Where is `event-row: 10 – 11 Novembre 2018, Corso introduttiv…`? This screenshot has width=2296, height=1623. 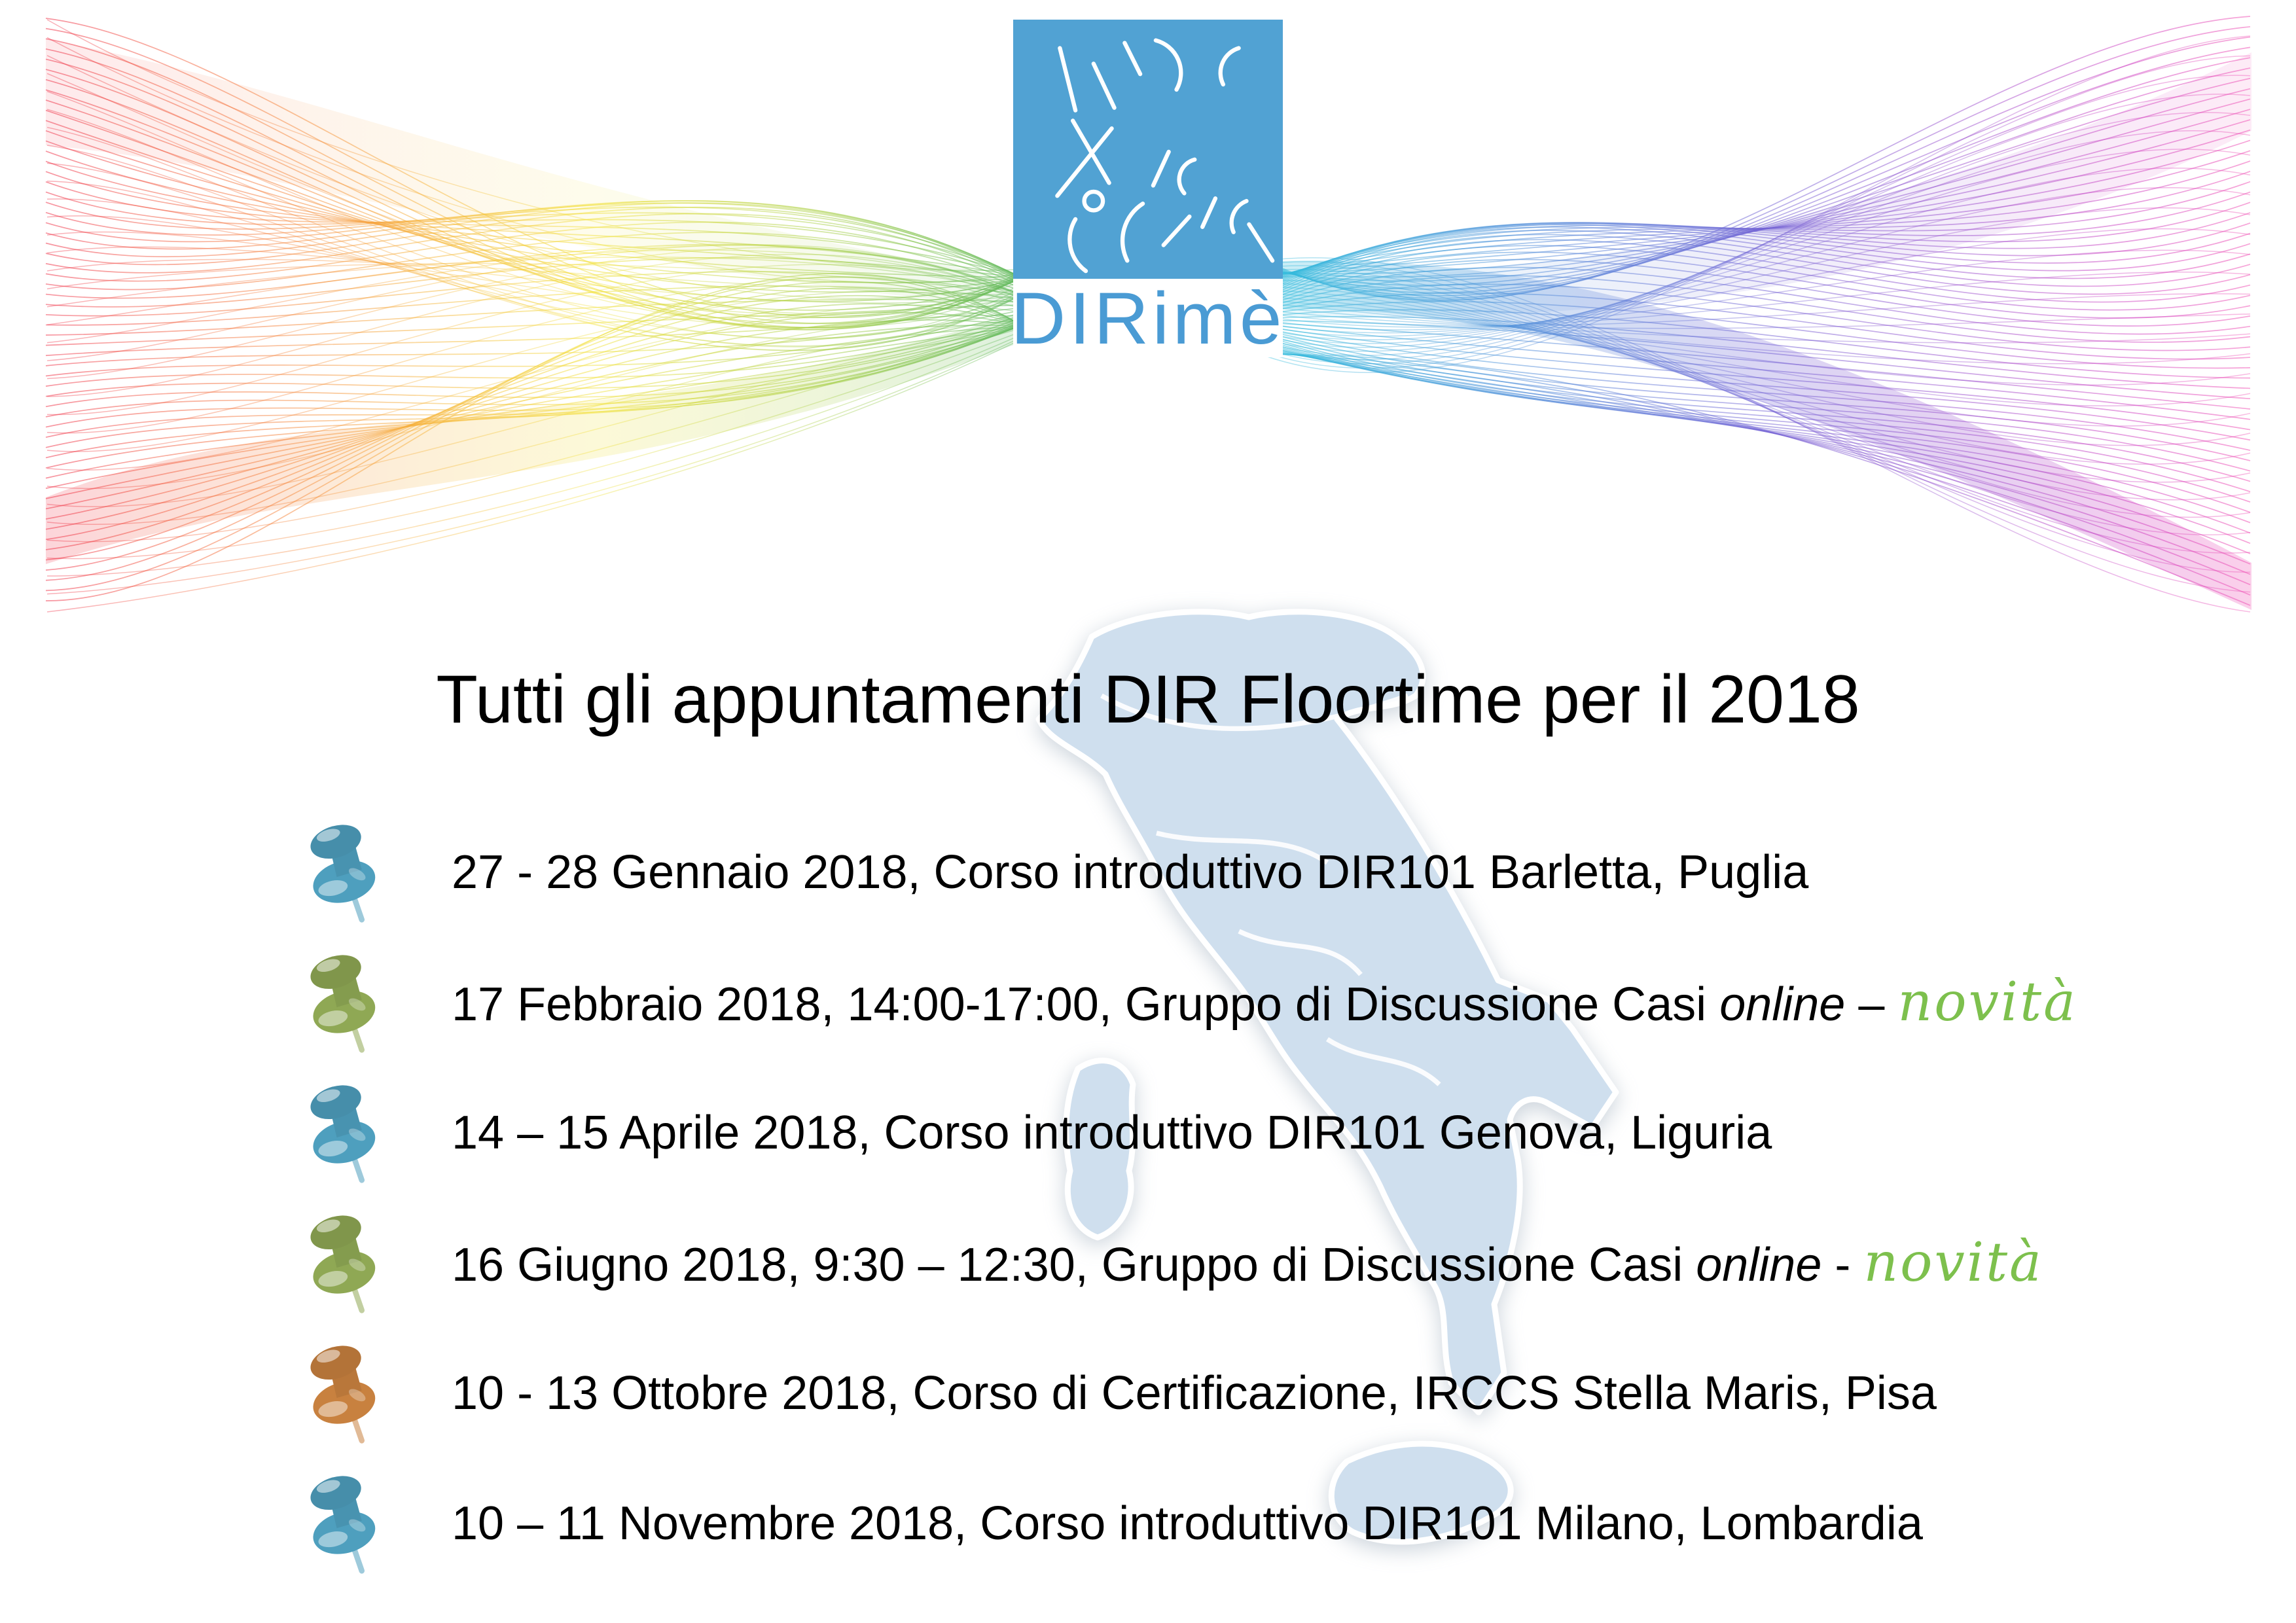 event-row: 10 – 11 Novembre 2018, Corso introduttiv… is located at coordinates (1186, 1523).